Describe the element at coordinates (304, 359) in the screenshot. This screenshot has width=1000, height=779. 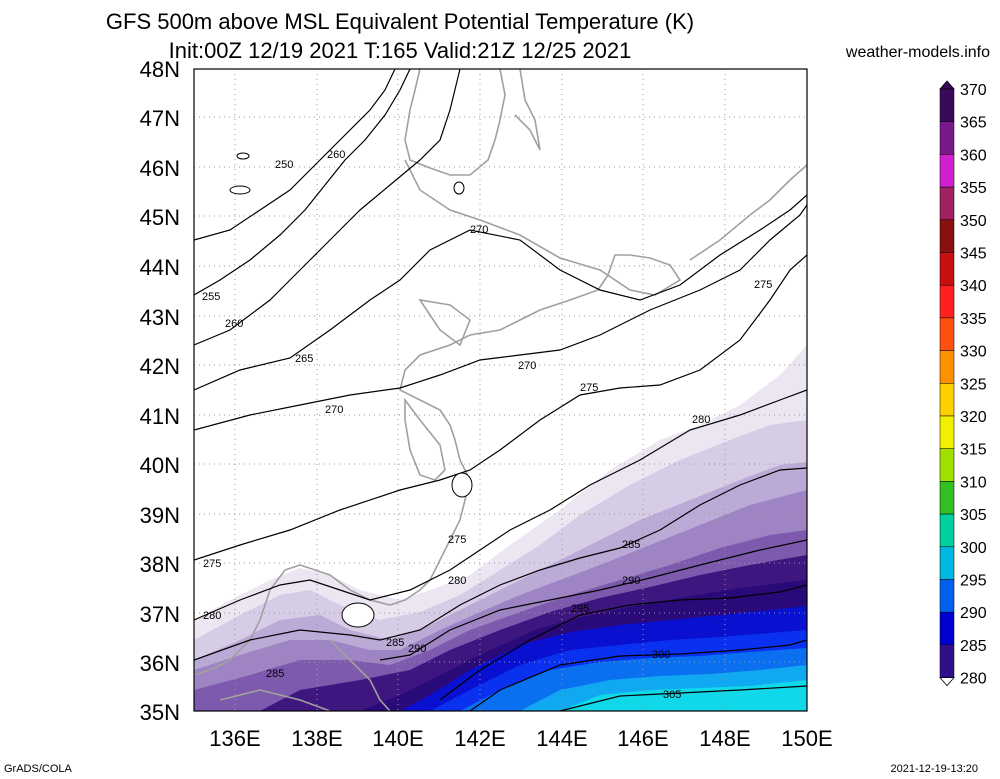
I see `contour-label: 265` at that location.